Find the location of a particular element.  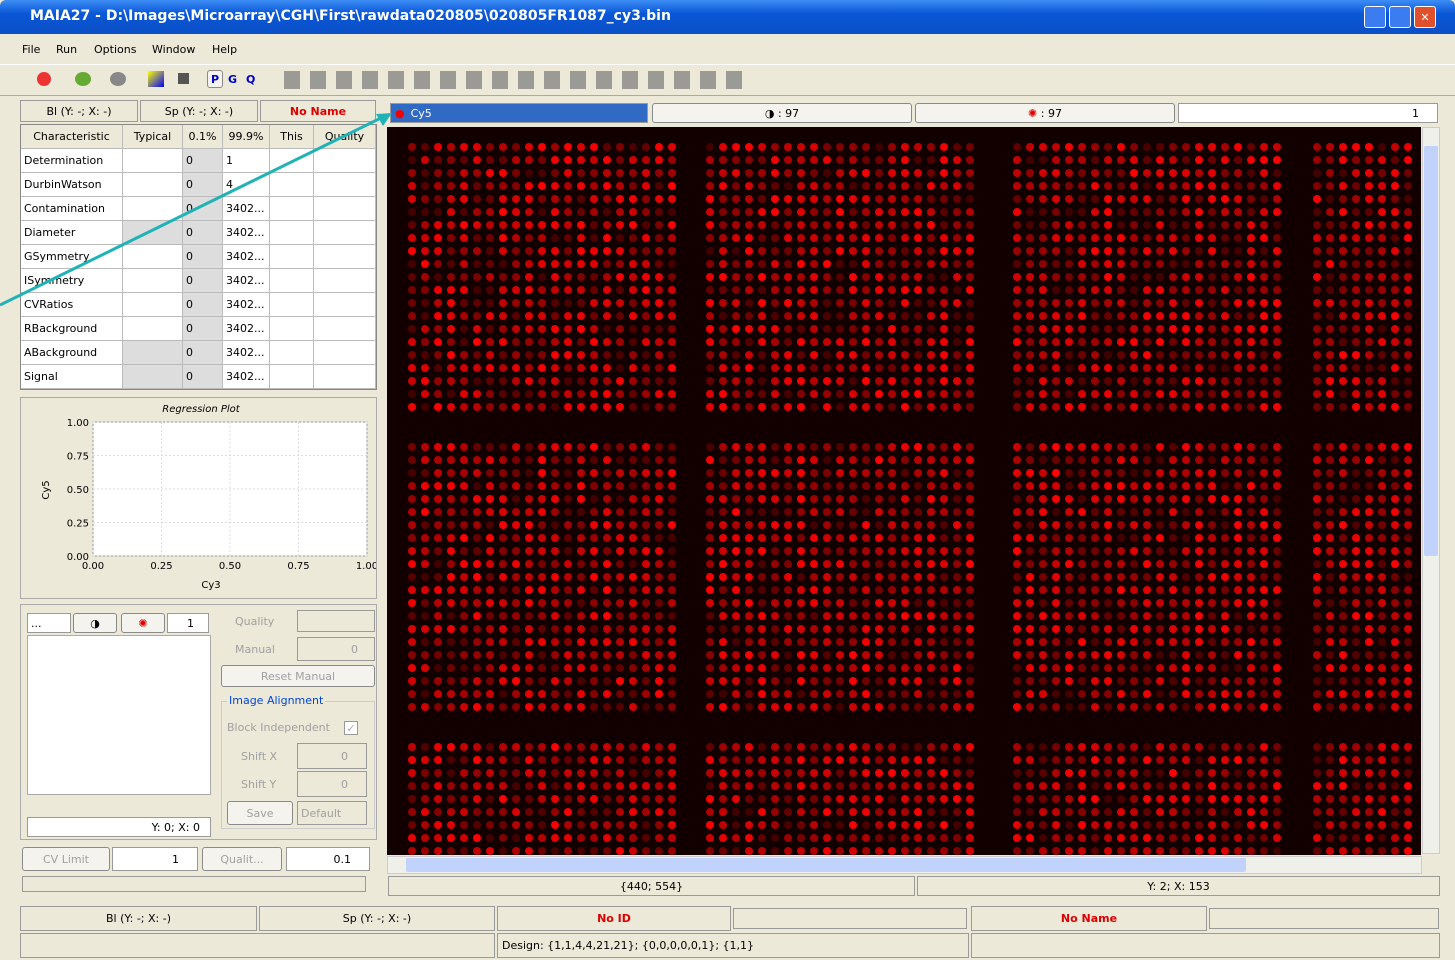

cv-limit-button: CV Limit is located at coordinates (66, 859).